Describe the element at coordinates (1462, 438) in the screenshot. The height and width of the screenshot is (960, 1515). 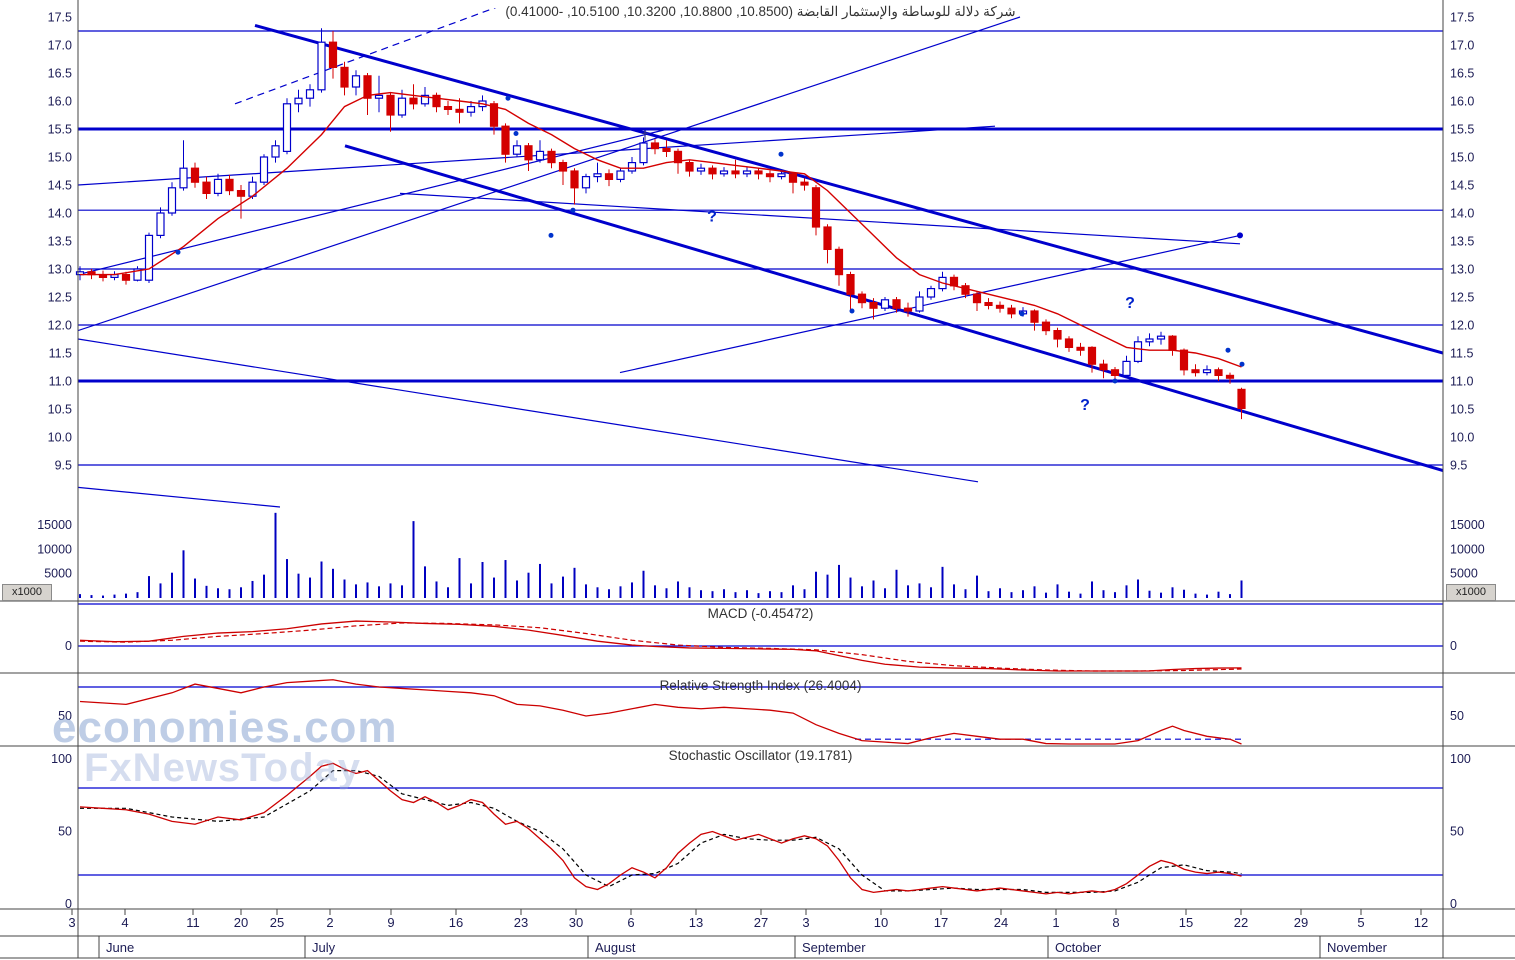
I see `y-axis-label: 10.0` at that location.